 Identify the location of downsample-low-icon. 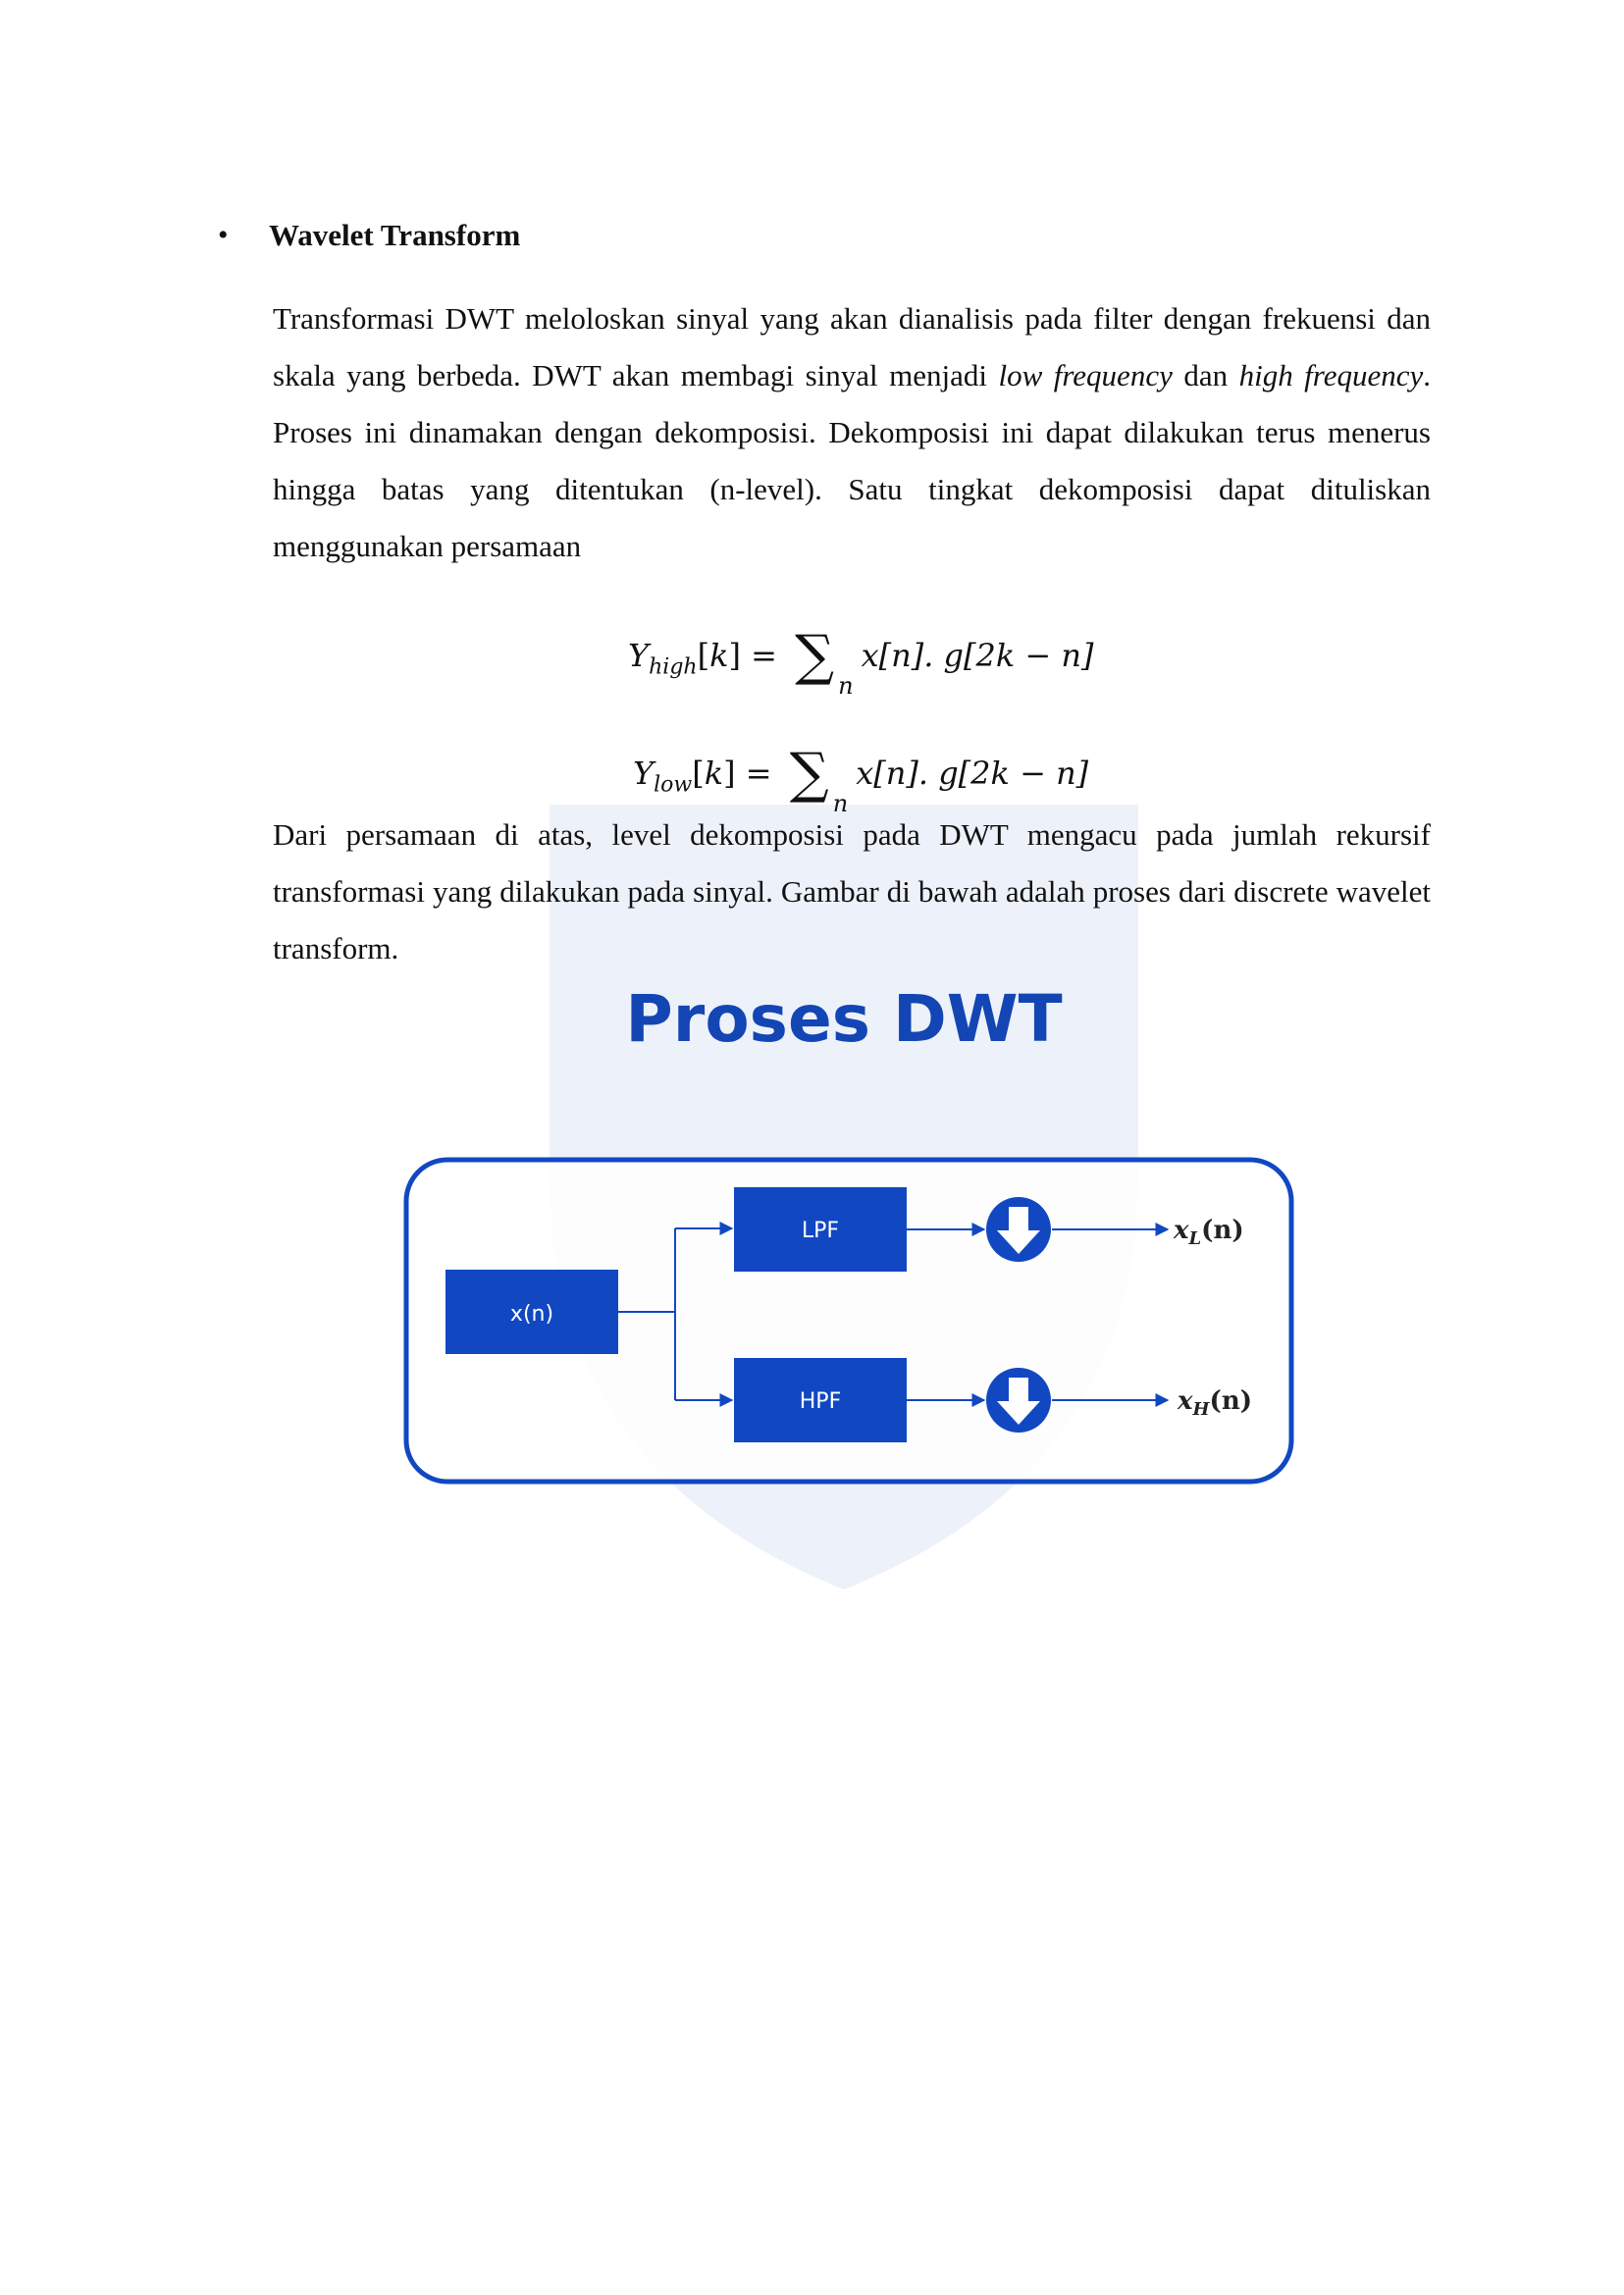
(1018, 1229).